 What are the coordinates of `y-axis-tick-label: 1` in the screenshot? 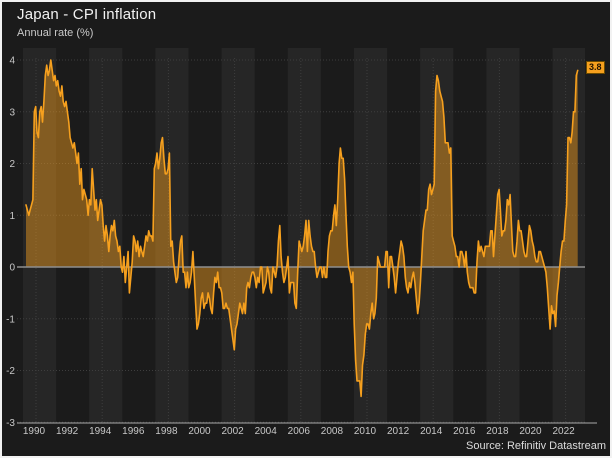 It's located at (12, 216).